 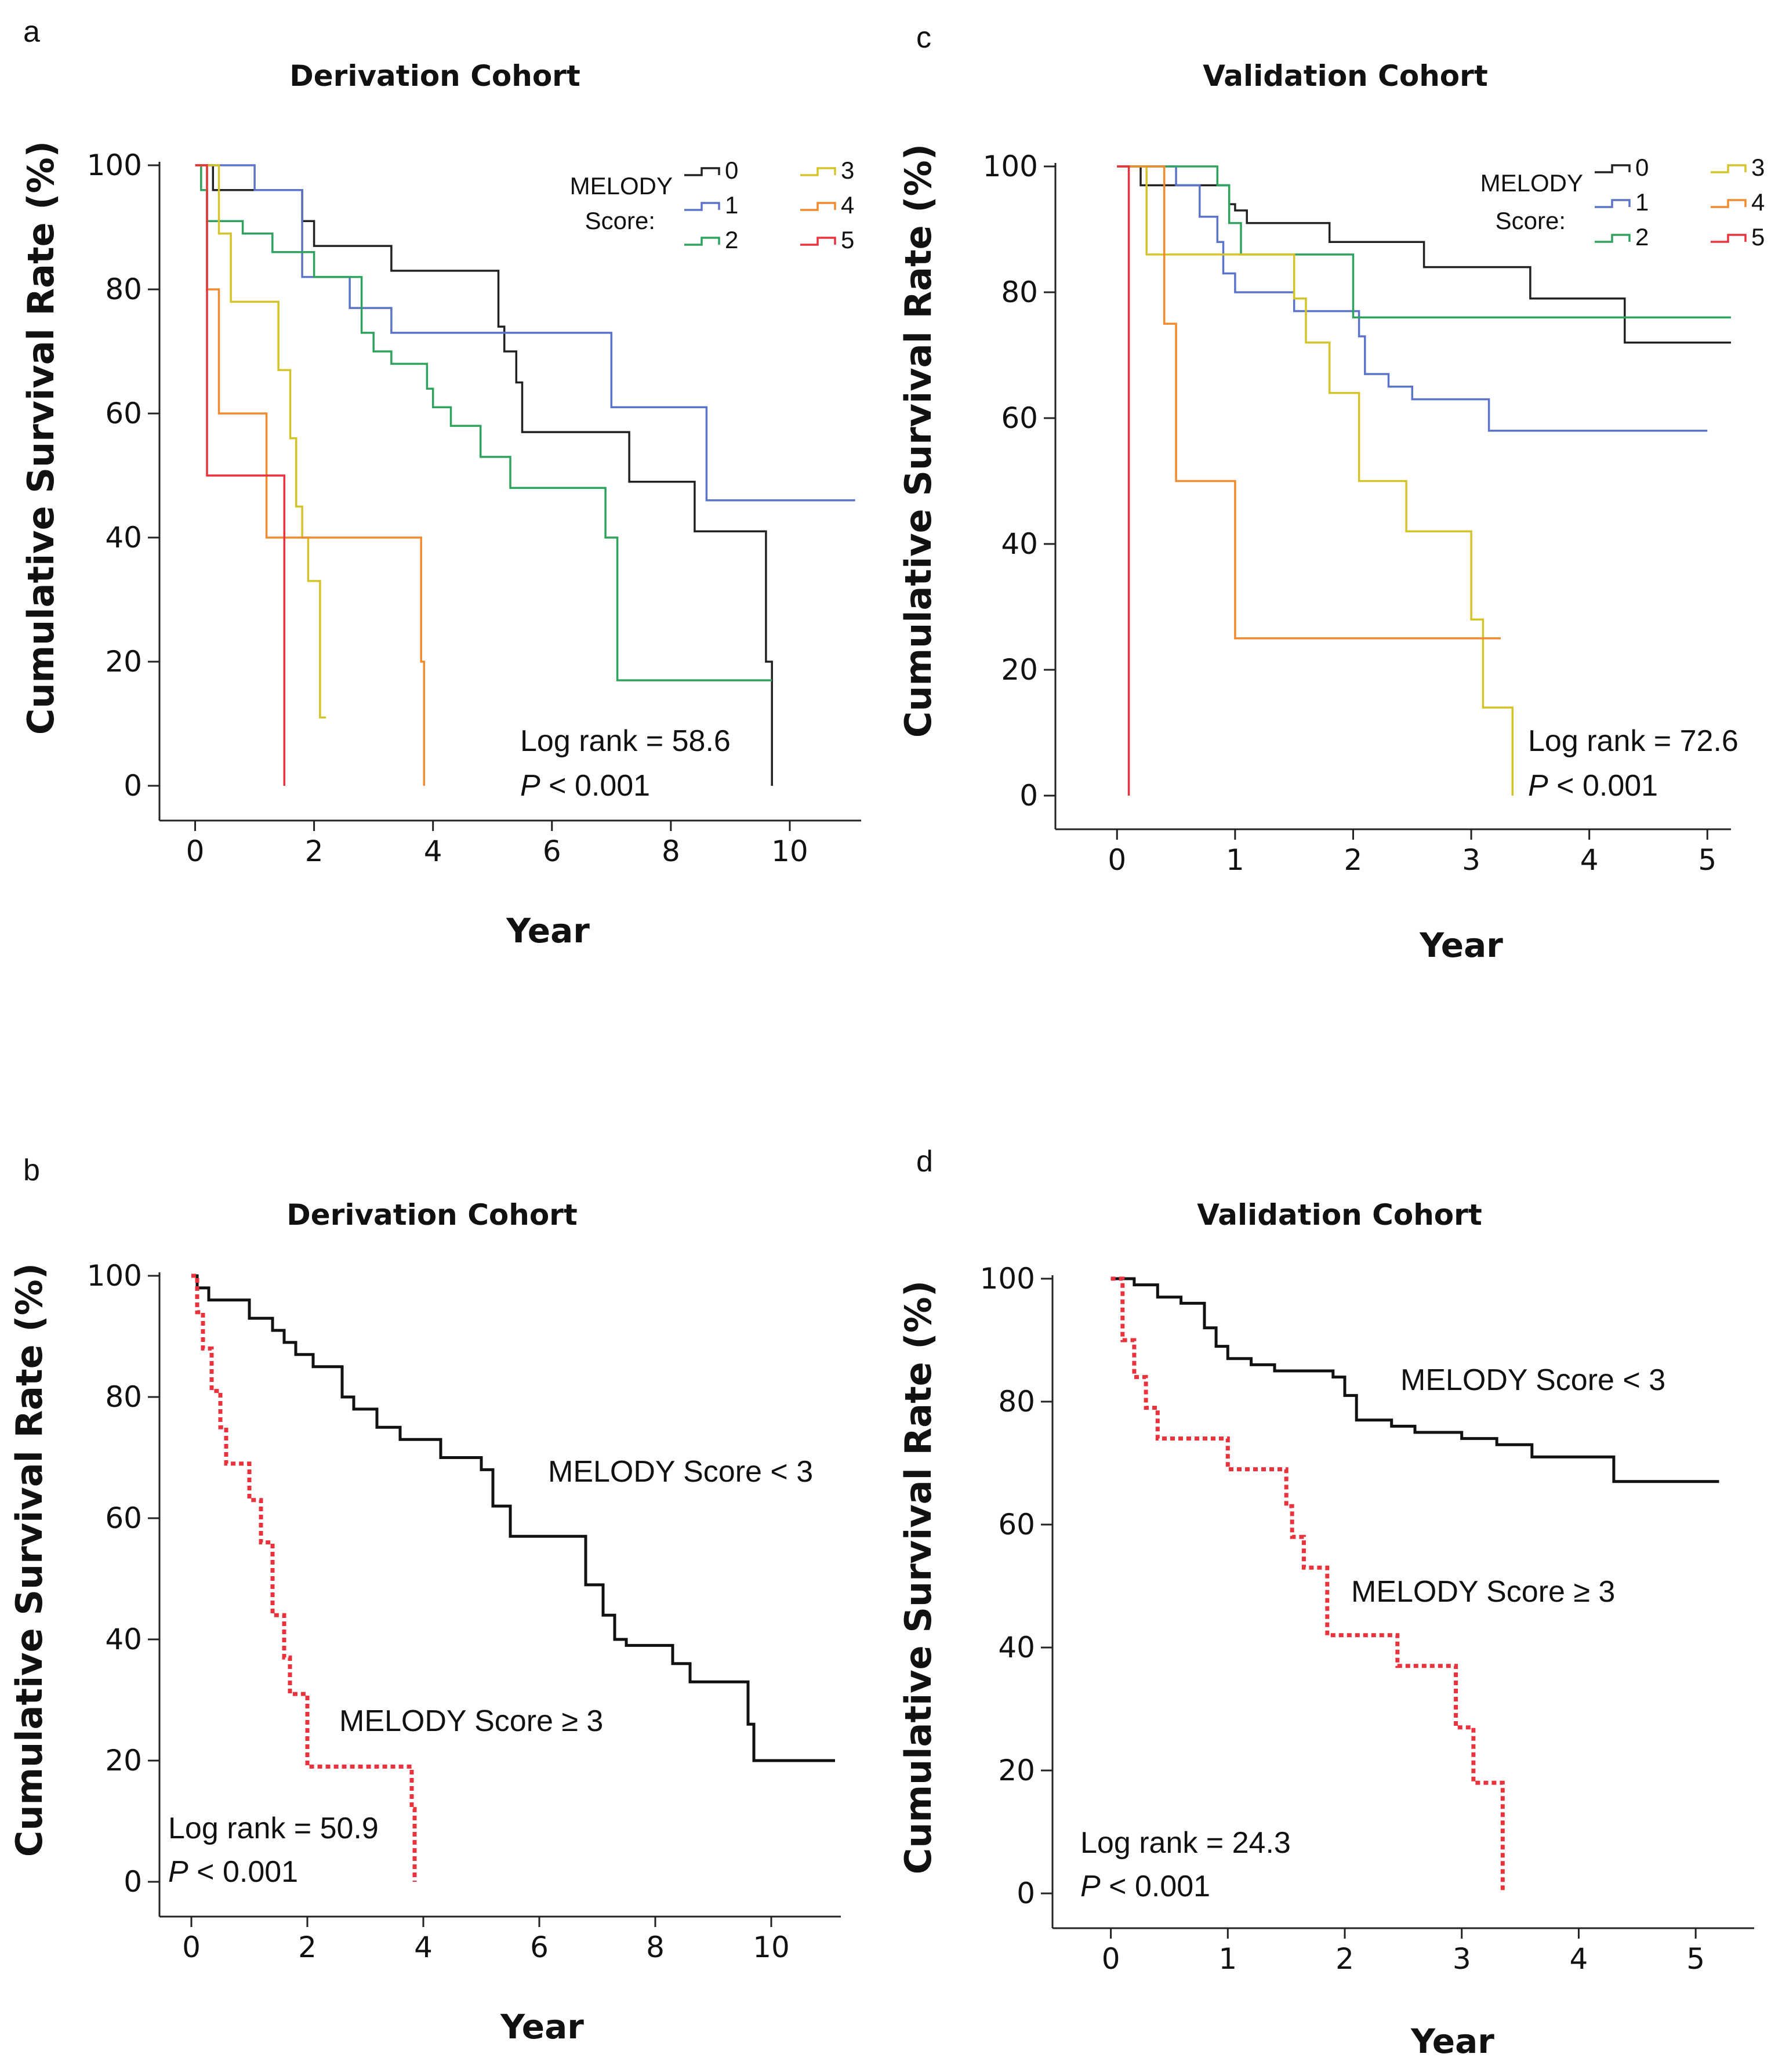 What do you see at coordinates (1235, 860) in the screenshot?
I see `x-tick-label: 1` at bounding box center [1235, 860].